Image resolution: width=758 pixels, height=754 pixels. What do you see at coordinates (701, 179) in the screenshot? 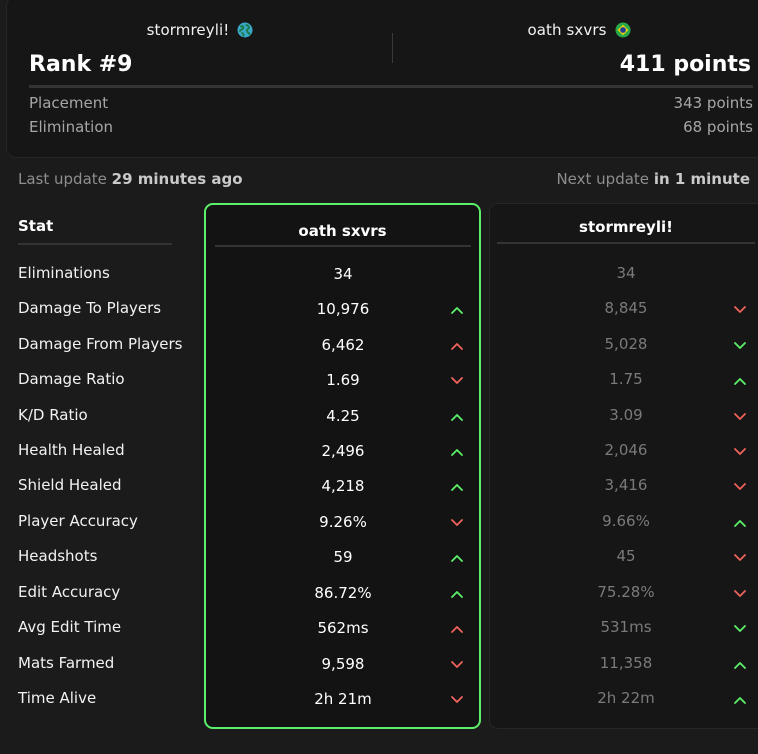
I see `next-update-value: in 1 minute` at bounding box center [701, 179].